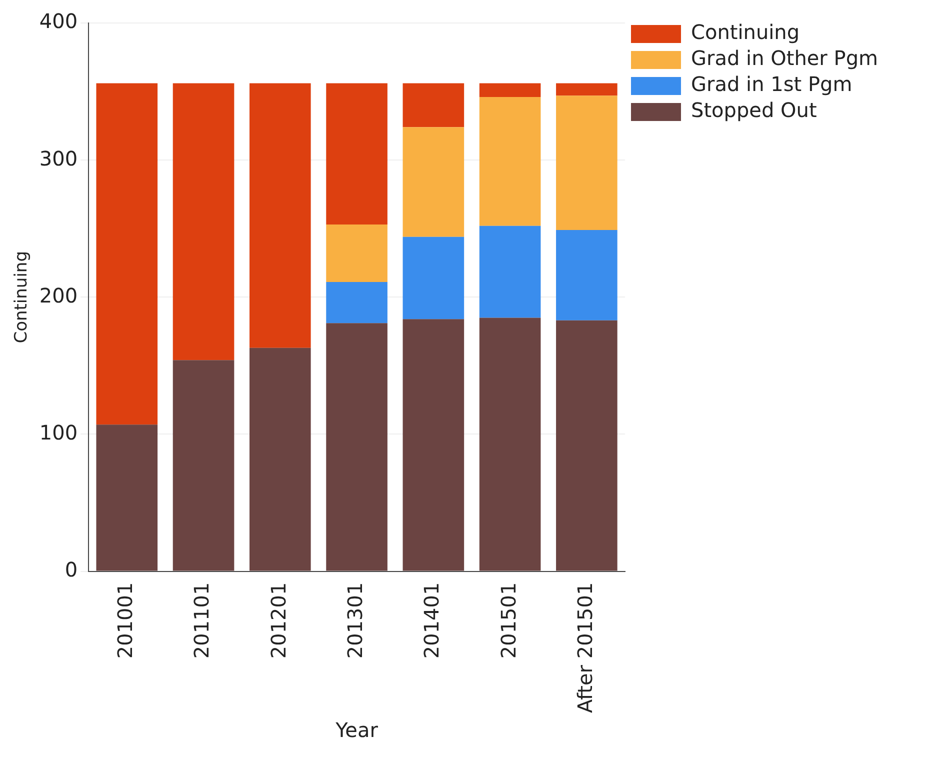 This screenshot has width=934, height=760. Describe the element at coordinates (771, 84) in the screenshot. I see `legend-label: Grad in 1st Pgm` at that location.